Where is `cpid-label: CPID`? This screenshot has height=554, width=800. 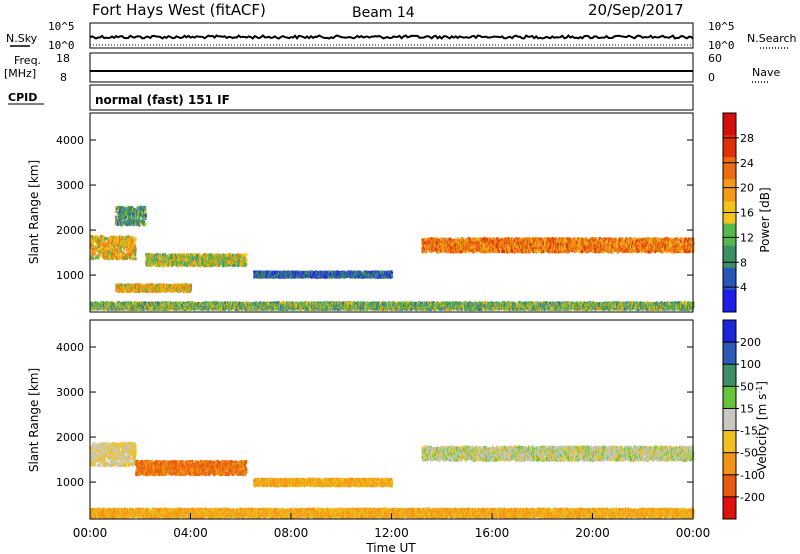 cpid-label: CPID is located at coordinates (22, 97).